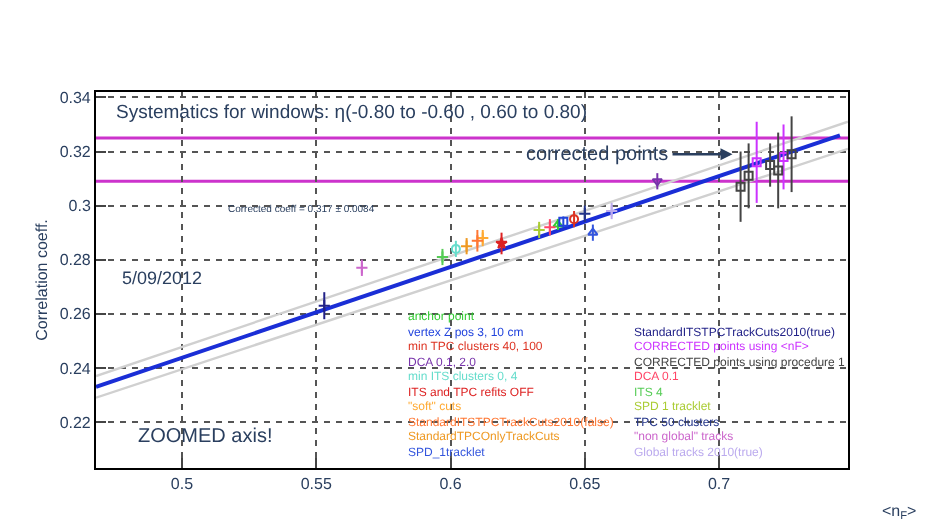 The image size is (948, 524). I want to click on x-tick-label: 0.7, so click(719, 484).